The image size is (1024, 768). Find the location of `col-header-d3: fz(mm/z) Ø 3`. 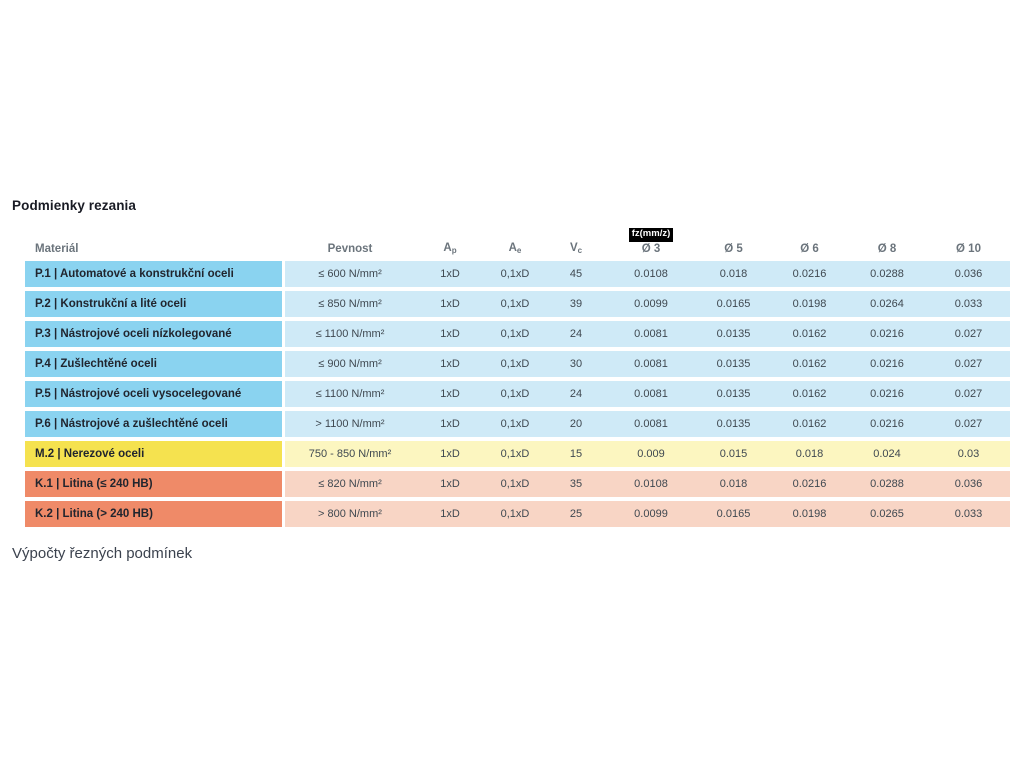

col-header-d3: fz(mm/z) Ø 3 is located at coordinates (651, 242).